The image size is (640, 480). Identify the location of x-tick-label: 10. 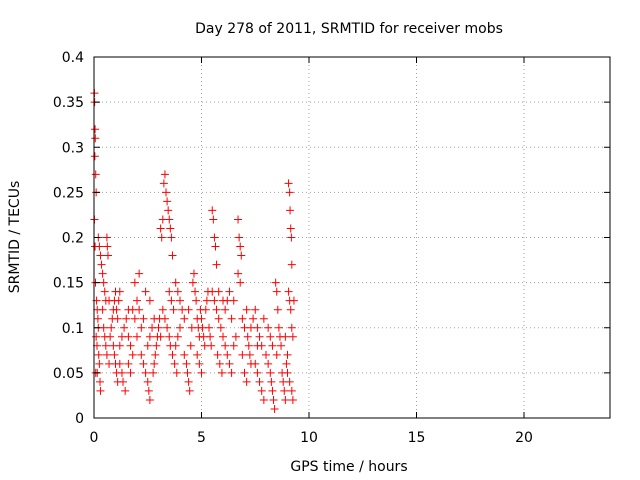
(309, 438).